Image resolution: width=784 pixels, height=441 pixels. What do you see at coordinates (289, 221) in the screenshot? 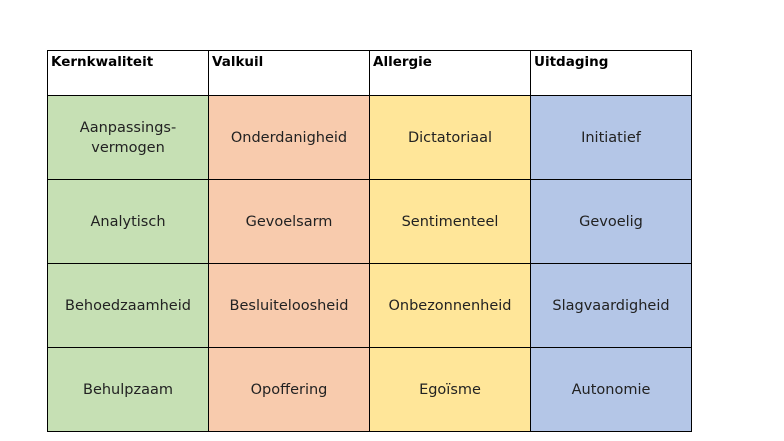
I see `table-cell: Gevoelsarm` at bounding box center [289, 221].